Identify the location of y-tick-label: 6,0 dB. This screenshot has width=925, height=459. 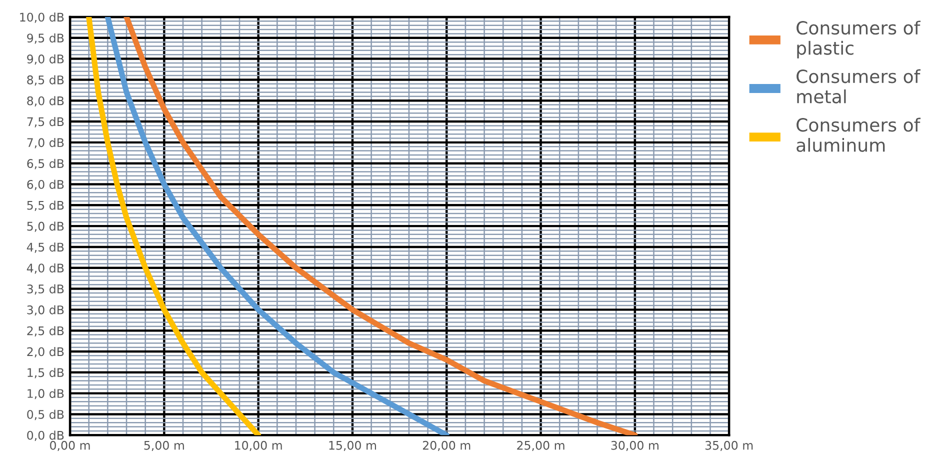
(45, 185).